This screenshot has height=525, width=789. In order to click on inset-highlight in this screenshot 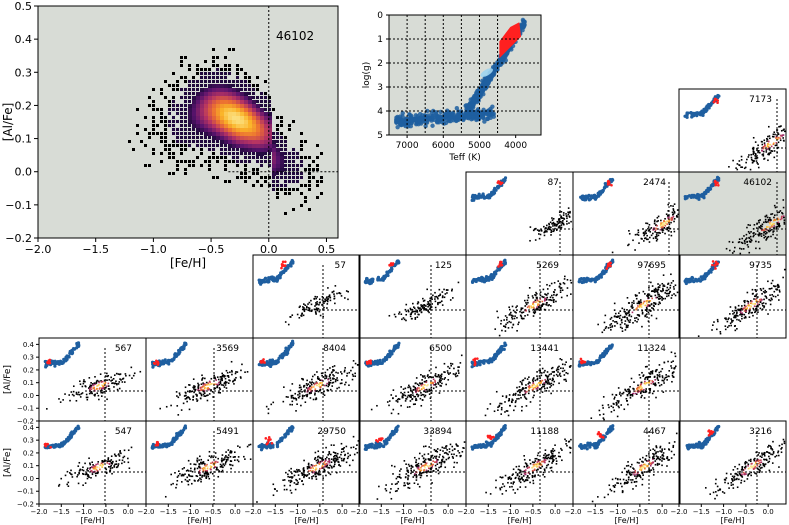, I will do `click(261, 362)`.